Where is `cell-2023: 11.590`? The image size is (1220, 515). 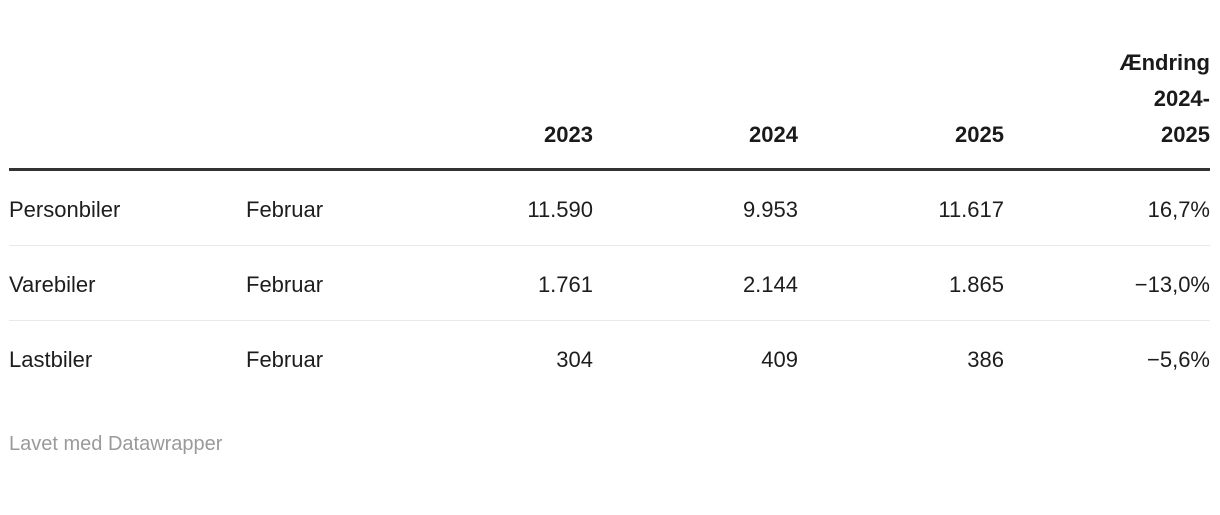 cell-2023: 11.590 is located at coordinates (560, 209).